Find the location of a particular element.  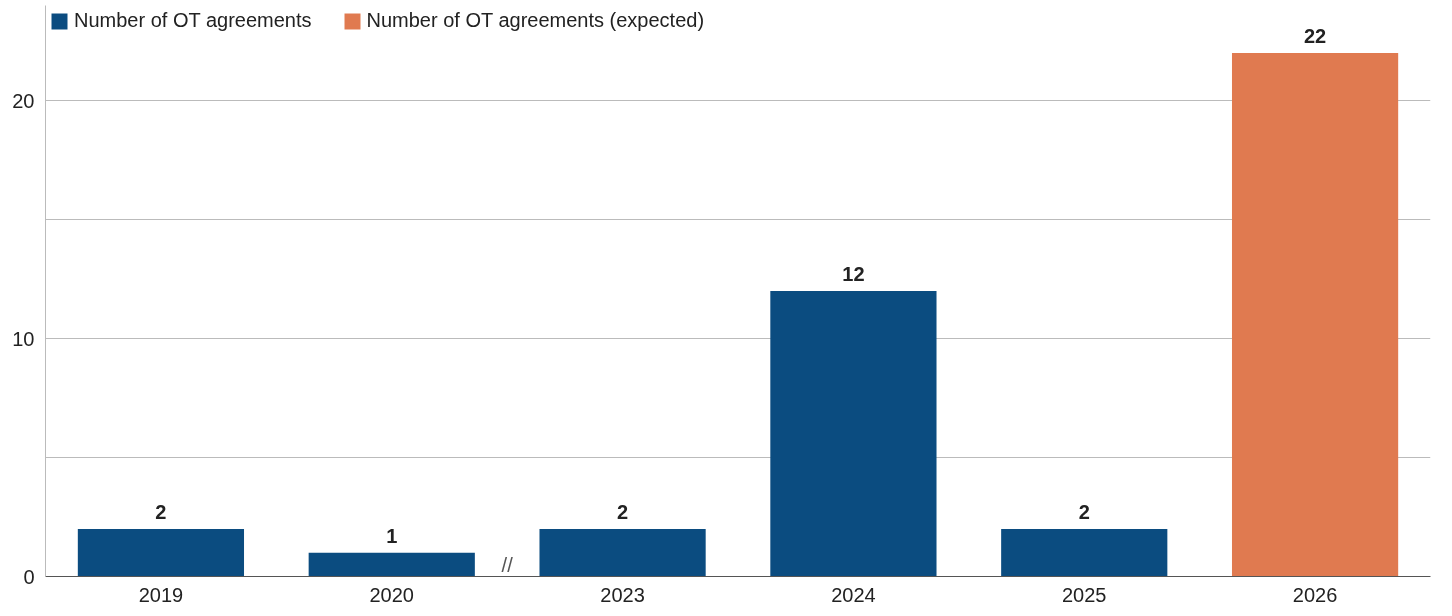

data-label: 1 is located at coordinates (392, 535).